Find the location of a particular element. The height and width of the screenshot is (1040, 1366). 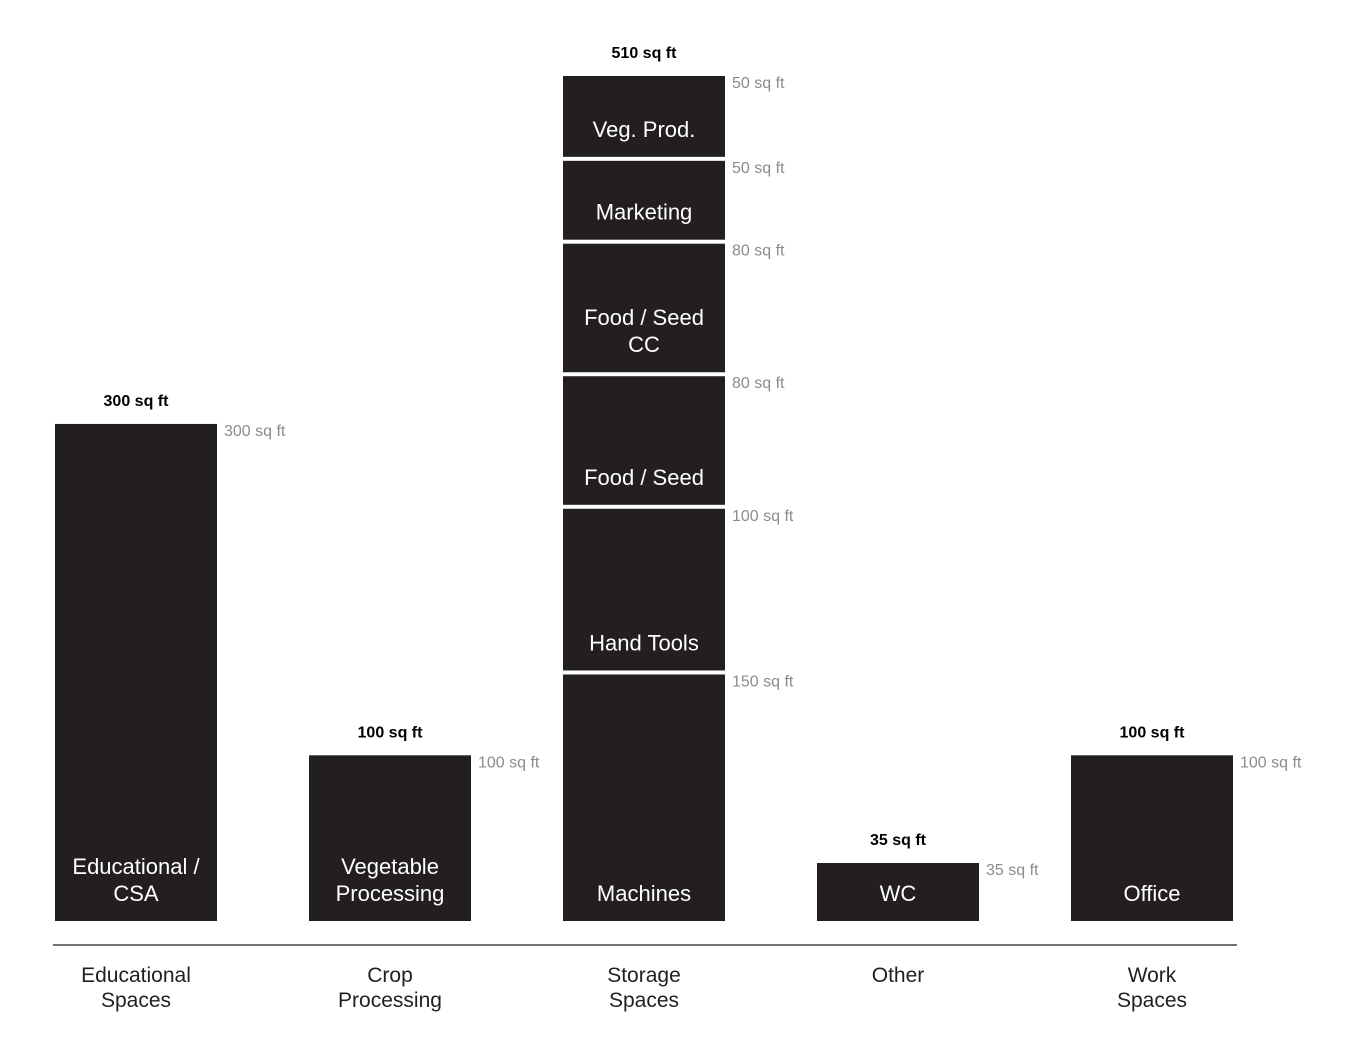

category-label: Storage is located at coordinates (644, 975).